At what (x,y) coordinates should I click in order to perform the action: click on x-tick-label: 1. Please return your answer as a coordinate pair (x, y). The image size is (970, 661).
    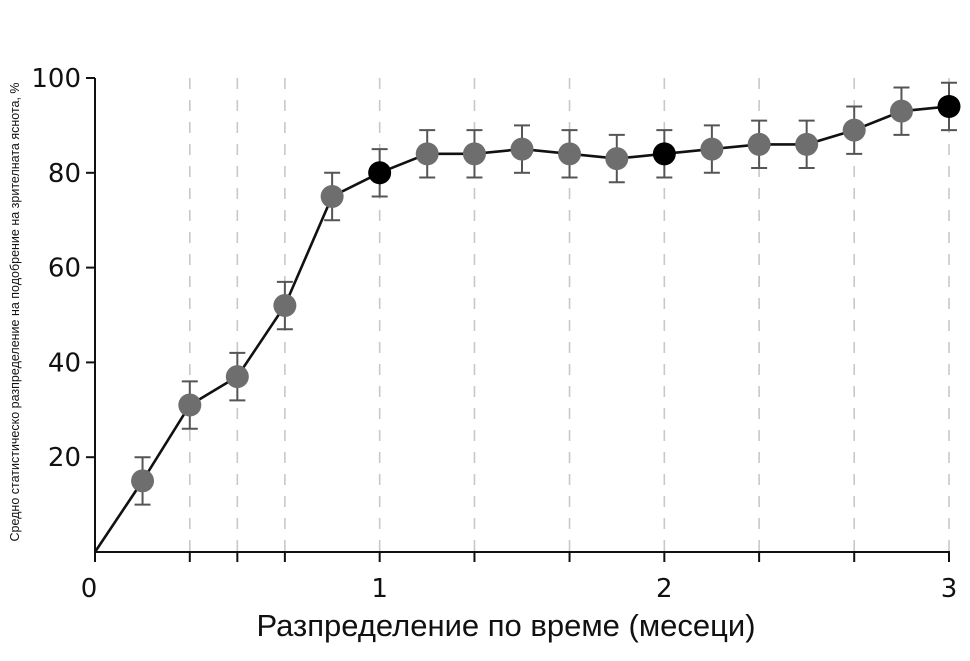
    Looking at the image, I should click on (379, 589).